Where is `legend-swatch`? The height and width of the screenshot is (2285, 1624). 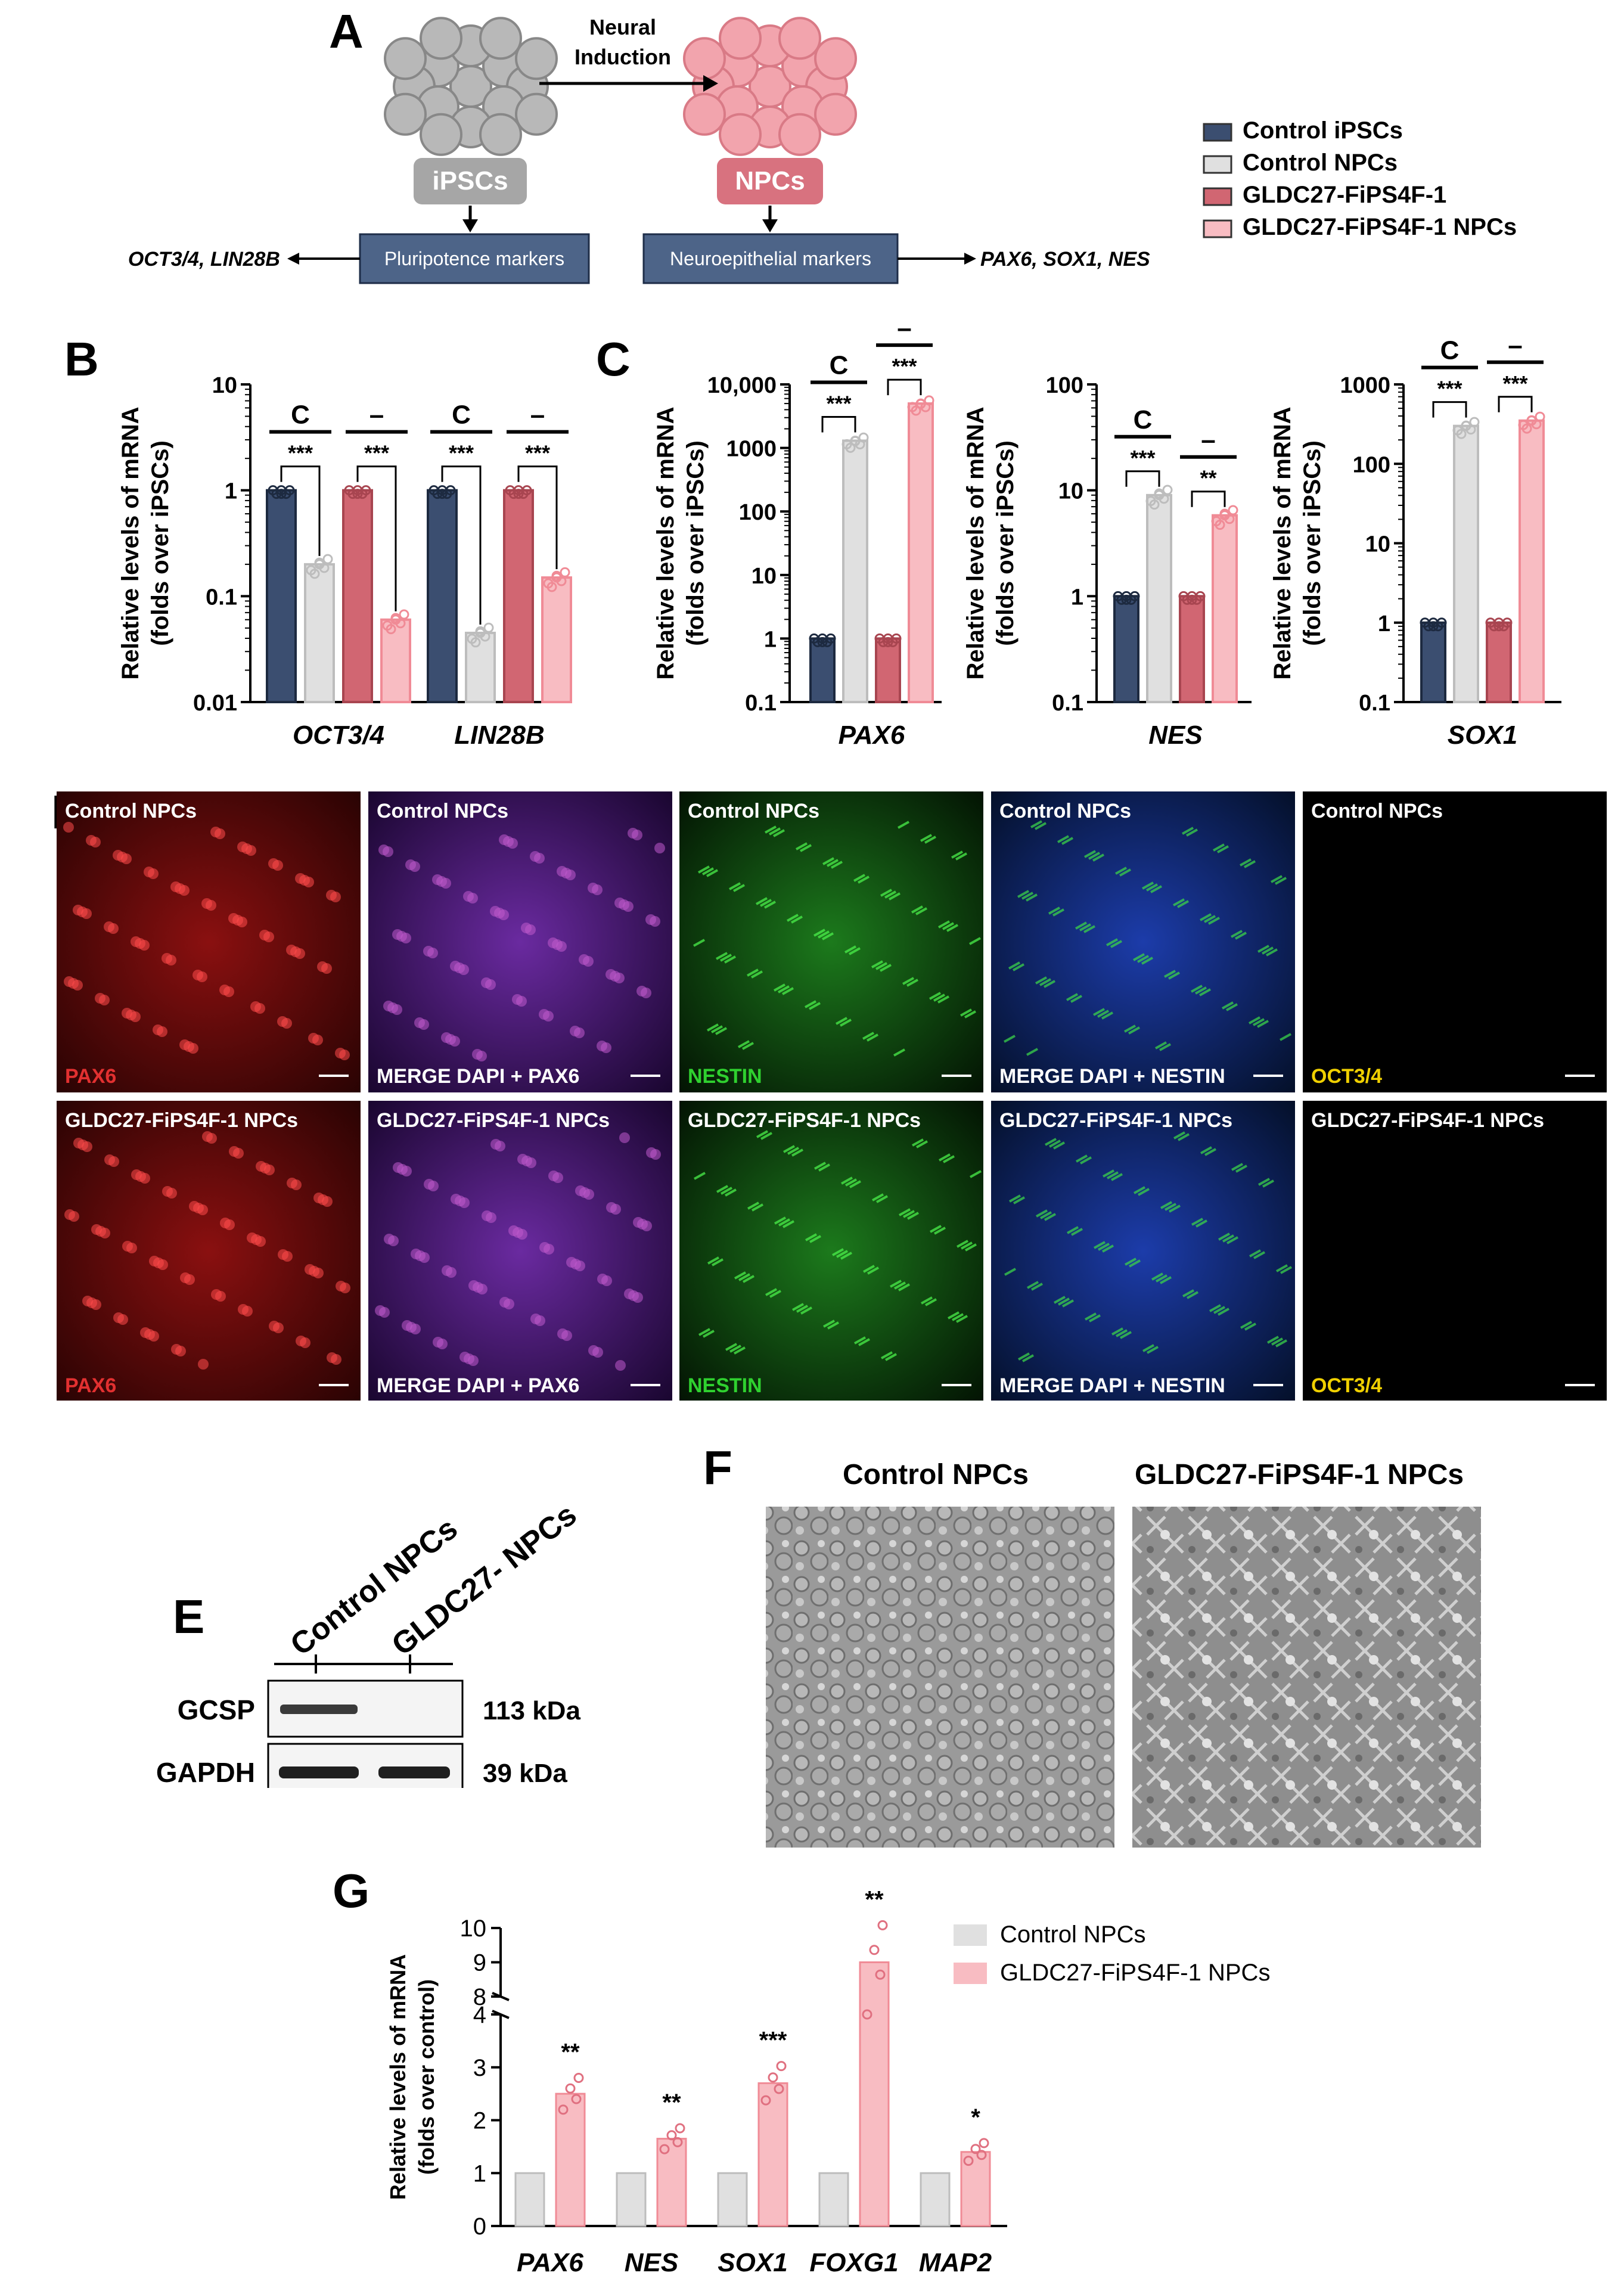
legend-swatch is located at coordinates (1217, 228).